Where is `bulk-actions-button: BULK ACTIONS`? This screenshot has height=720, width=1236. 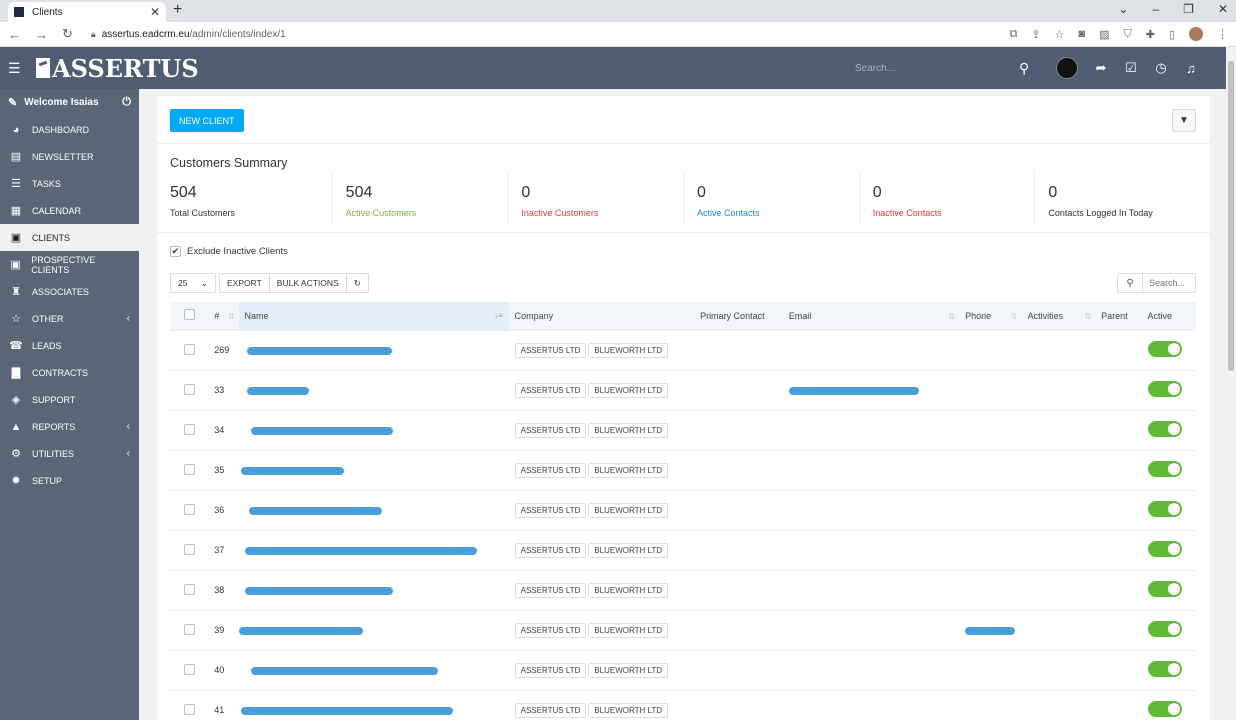
bulk-actions-button: BULK ACTIONS is located at coordinates (308, 283).